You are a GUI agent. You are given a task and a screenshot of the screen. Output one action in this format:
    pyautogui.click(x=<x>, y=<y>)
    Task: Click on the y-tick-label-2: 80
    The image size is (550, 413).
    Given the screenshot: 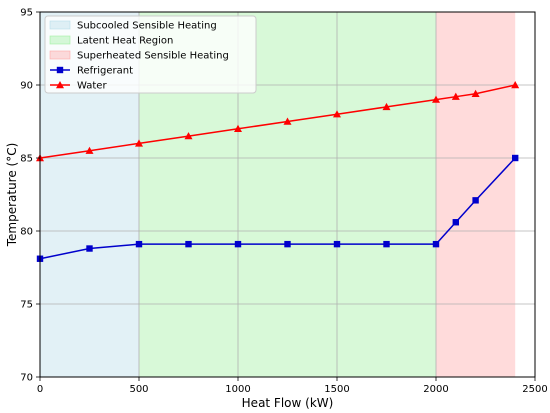 What is the action you would take?
    pyautogui.click(x=26, y=232)
    